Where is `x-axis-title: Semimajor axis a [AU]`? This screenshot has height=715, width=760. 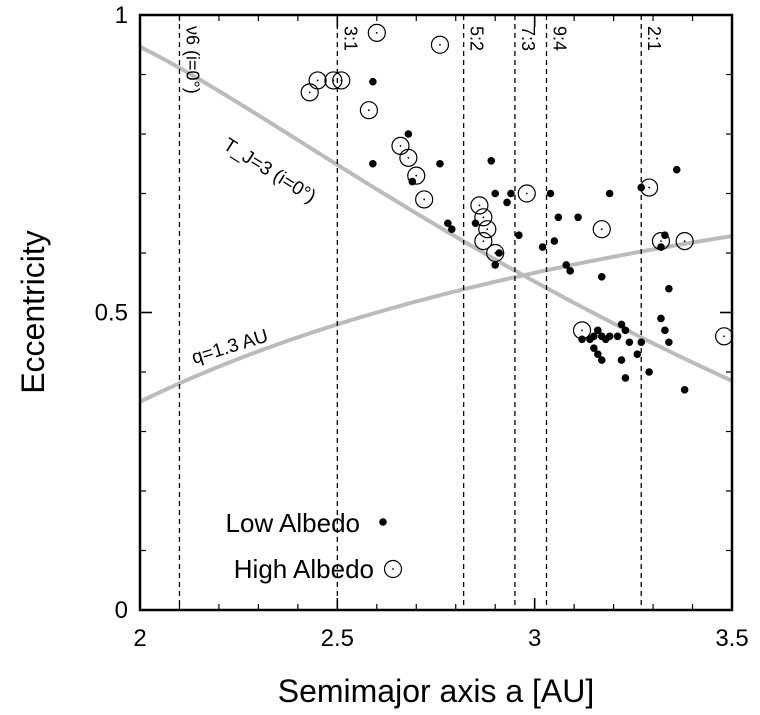 x-axis-title: Semimajor axis a [AU] is located at coordinates (436, 691).